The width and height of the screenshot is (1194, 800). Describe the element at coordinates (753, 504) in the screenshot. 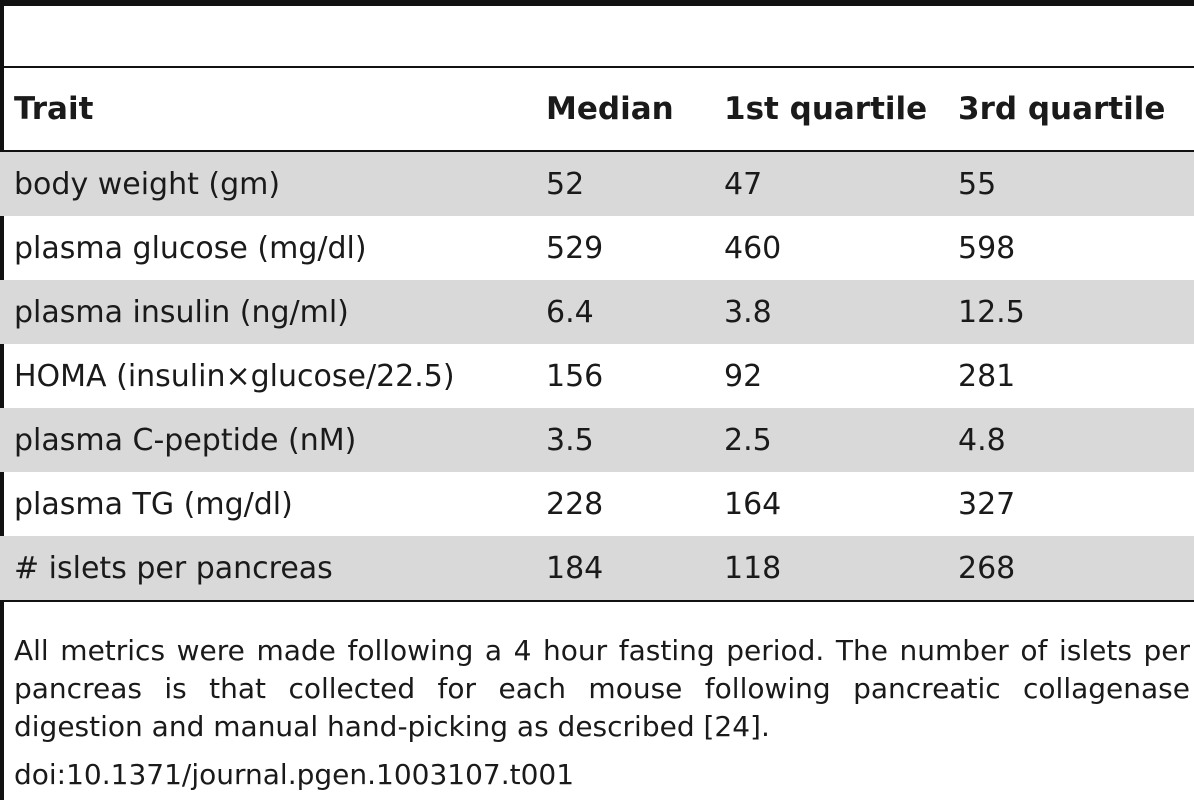

I see `first-quartile-cell: 164` at that location.